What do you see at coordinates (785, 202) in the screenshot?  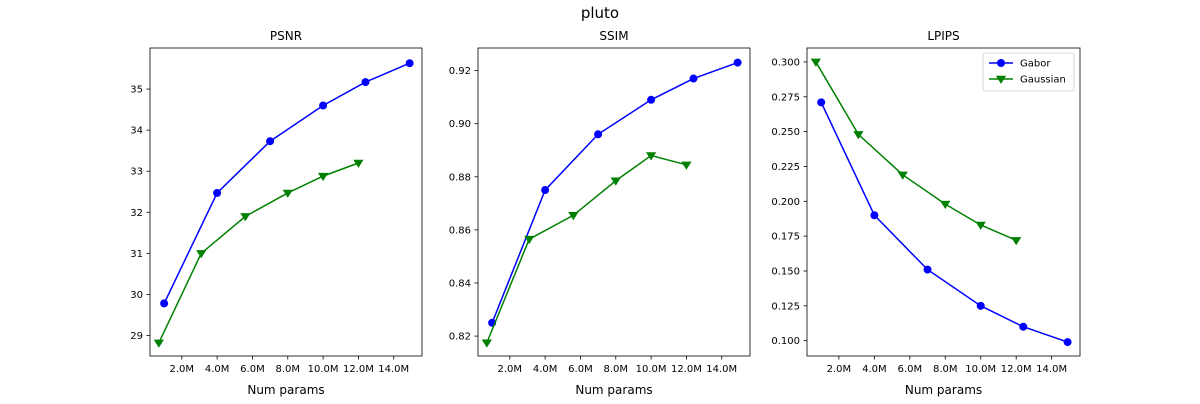 I see `y-tick-label: 0.200` at bounding box center [785, 202].